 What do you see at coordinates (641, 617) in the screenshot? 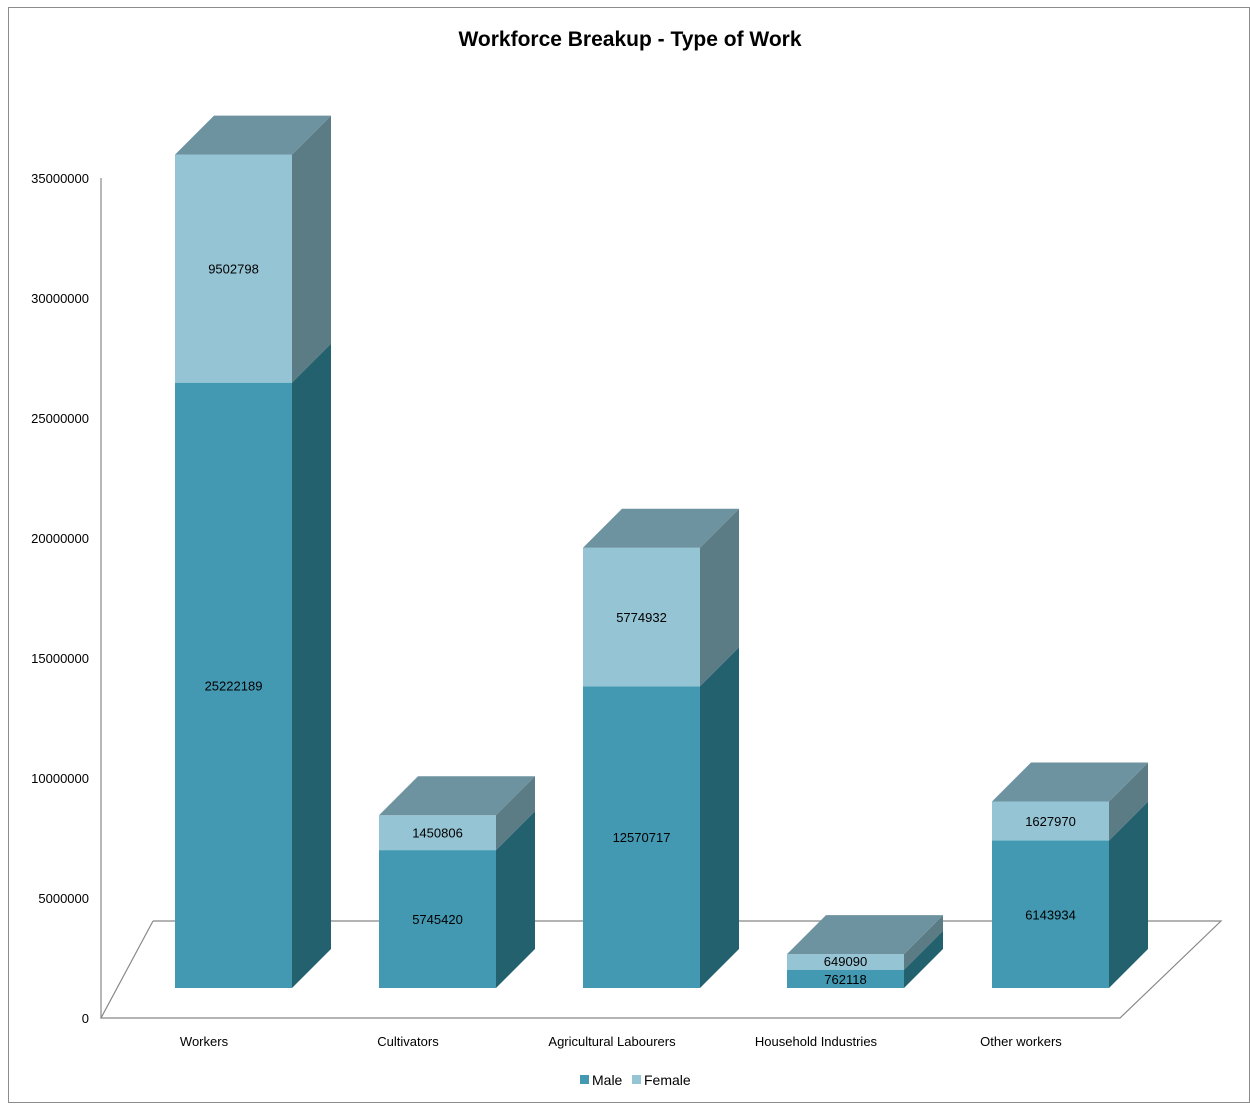
I see `data-label-female: 5774932` at bounding box center [641, 617].